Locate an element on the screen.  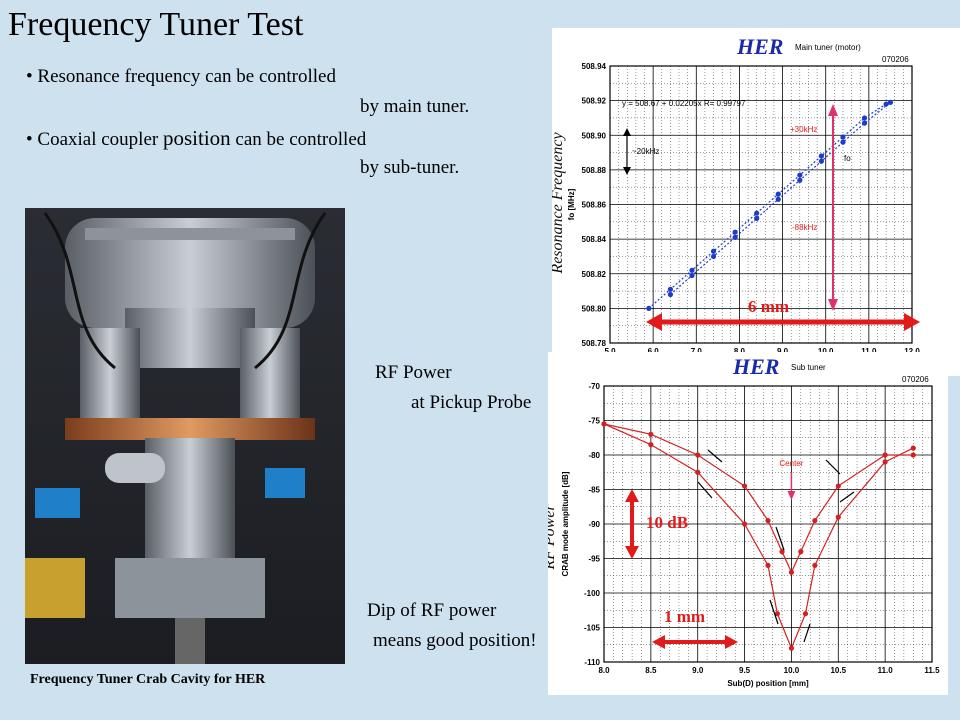
y-tick-label: 508.86 is located at coordinates (594, 205).